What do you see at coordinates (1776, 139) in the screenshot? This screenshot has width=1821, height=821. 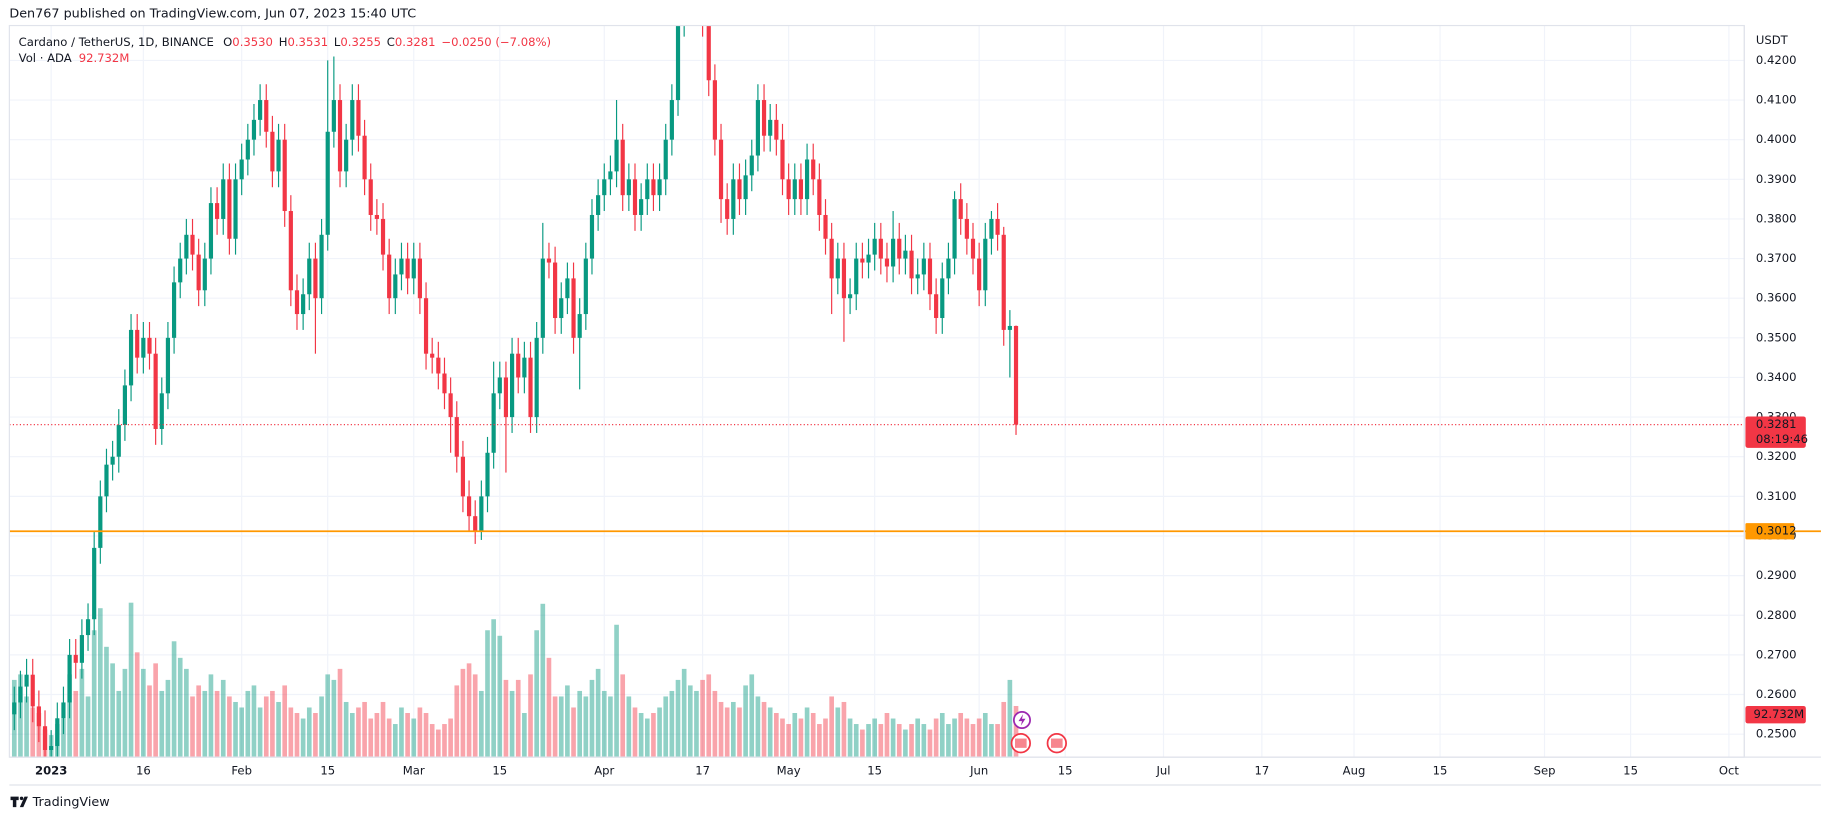 I see `y-tick-label: 0.4000` at bounding box center [1776, 139].